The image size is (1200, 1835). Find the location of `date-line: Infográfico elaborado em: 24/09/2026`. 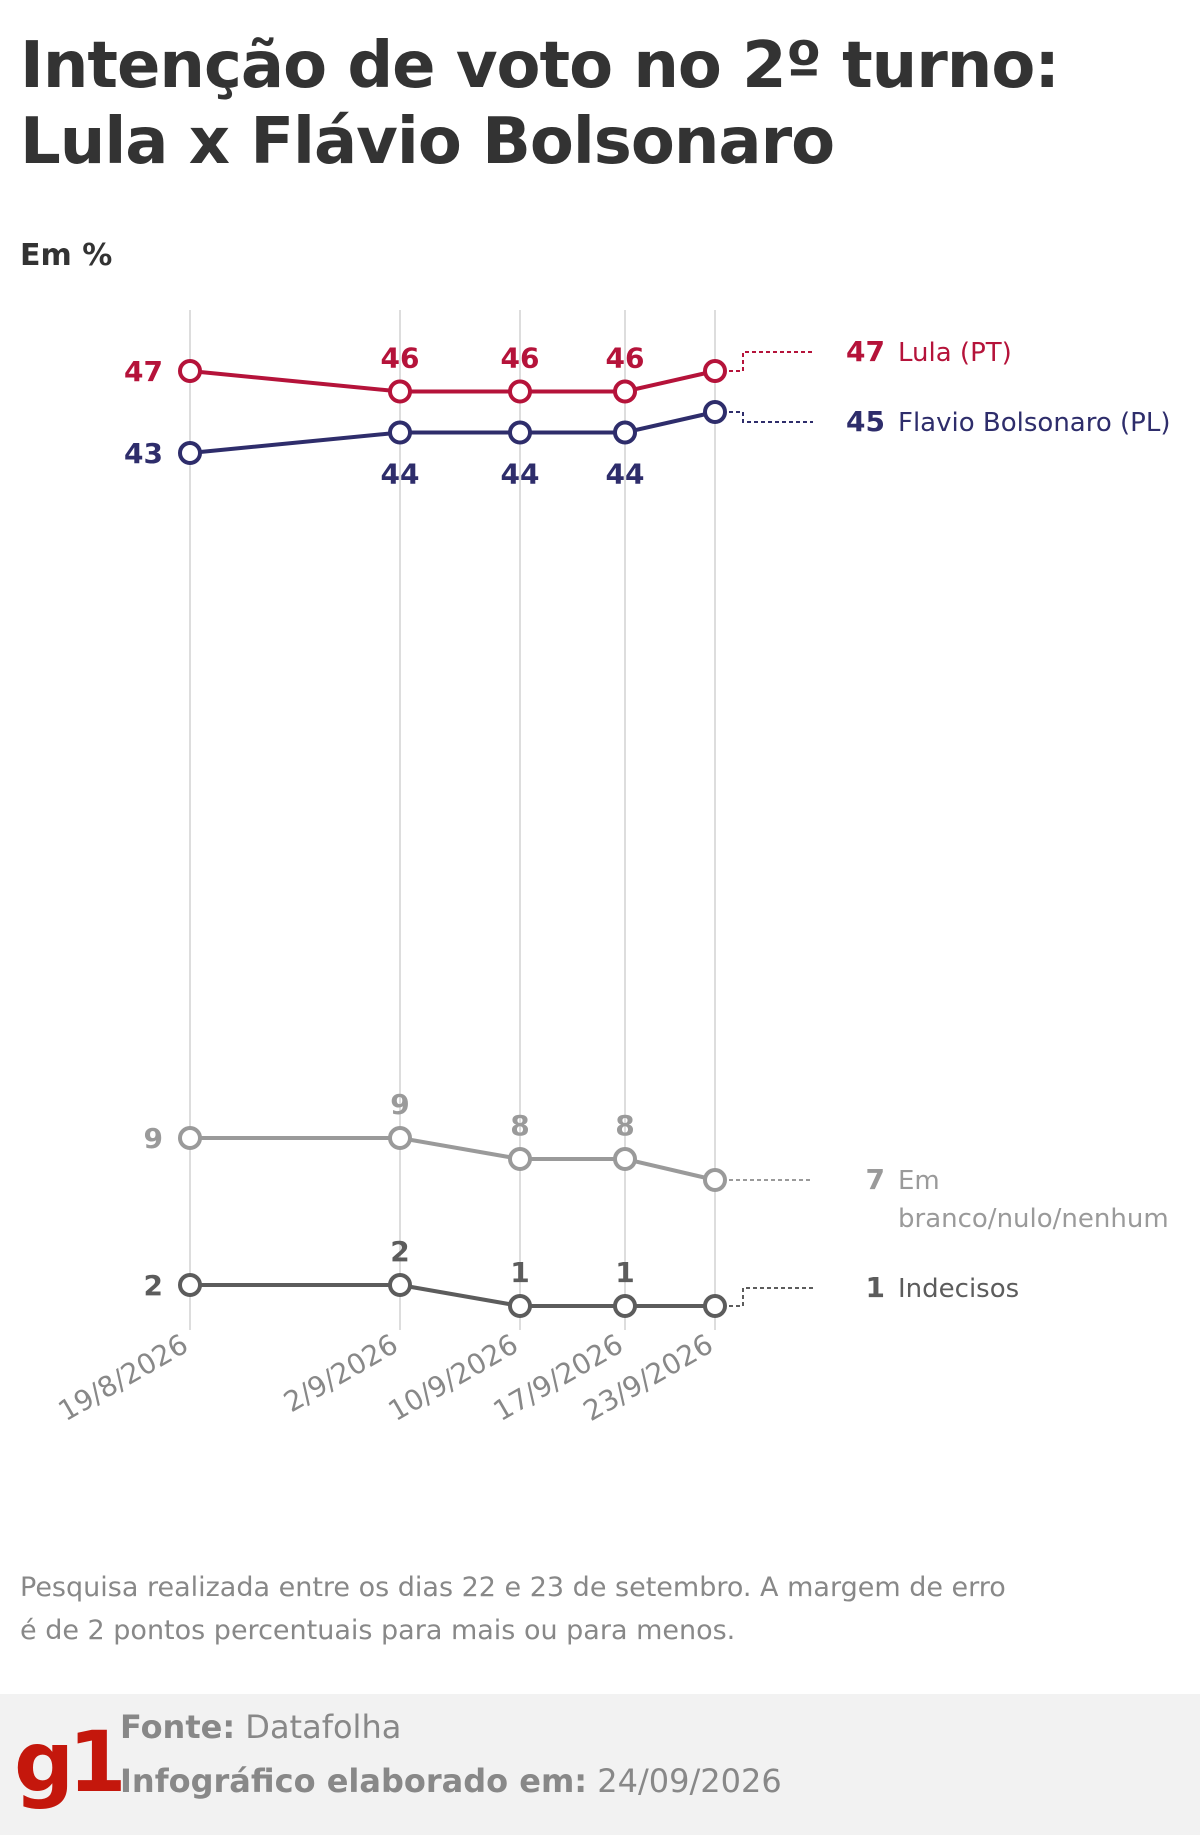

date-line: Infográfico elaborado em: 24/09/2026 is located at coordinates (451, 1781).